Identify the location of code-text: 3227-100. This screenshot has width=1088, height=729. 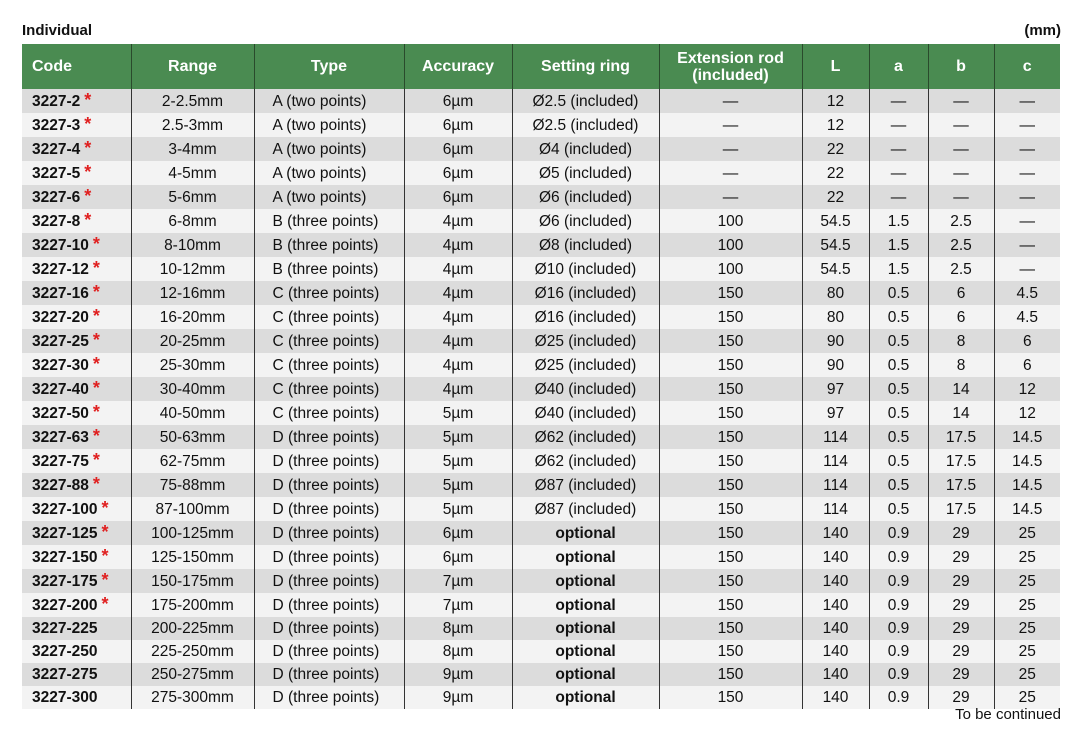
(65, 509).